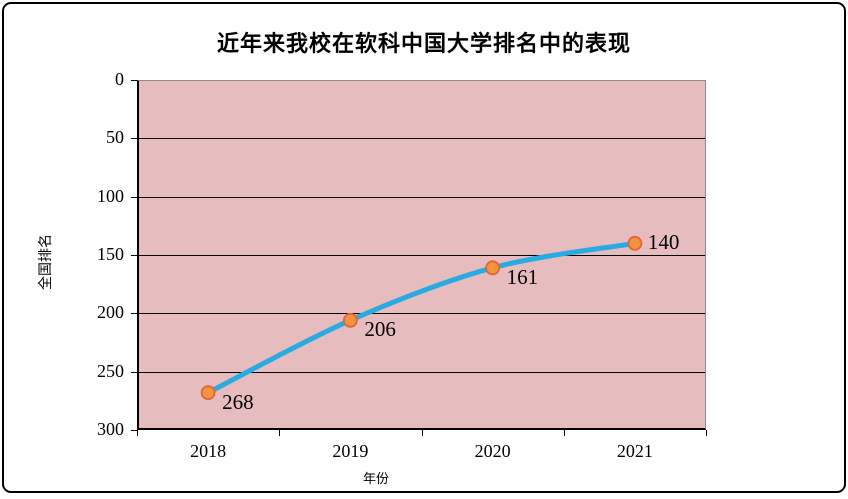  Describe the element at coordinates (238, 401) in the screenshot. I see `data-point-label: 268` at that location.